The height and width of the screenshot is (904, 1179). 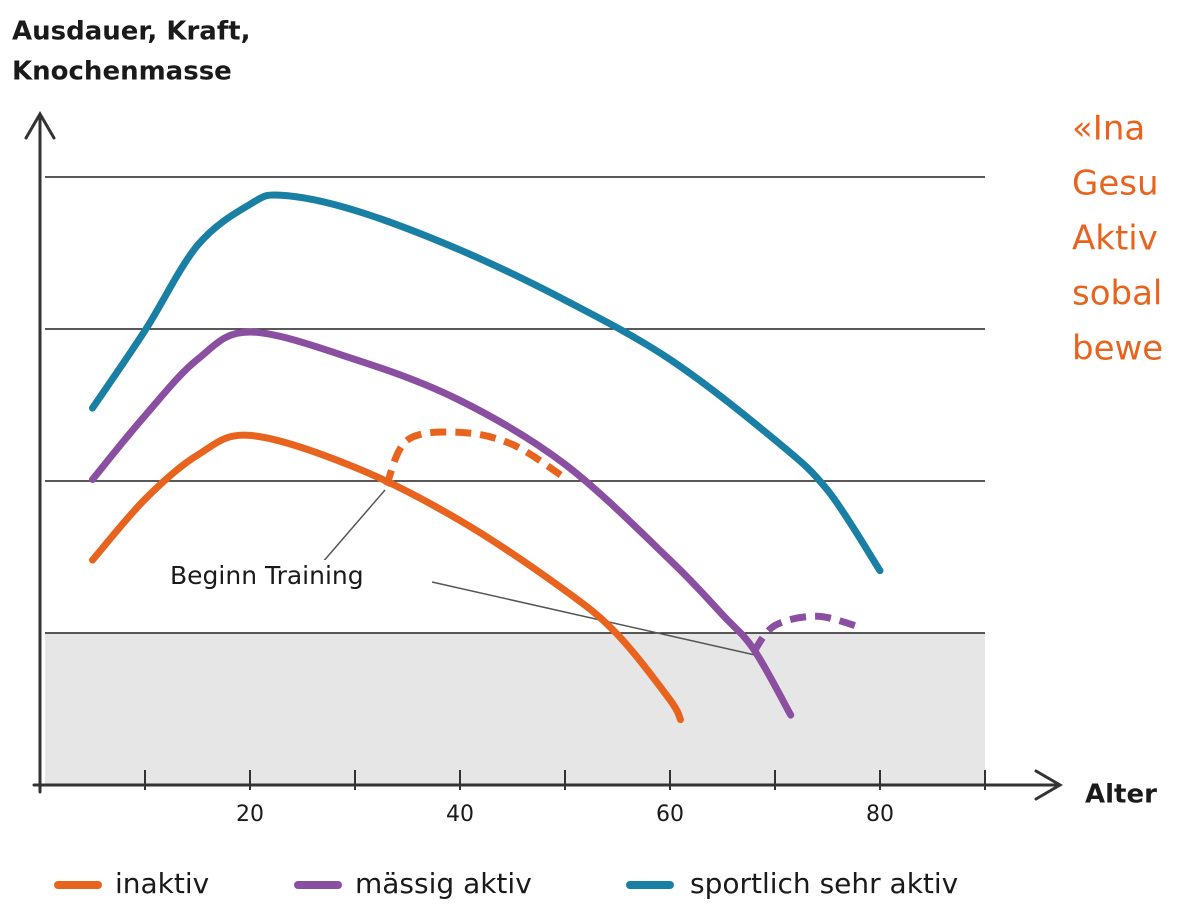 I want to click on shaded-region, so click(x=515, y=709).